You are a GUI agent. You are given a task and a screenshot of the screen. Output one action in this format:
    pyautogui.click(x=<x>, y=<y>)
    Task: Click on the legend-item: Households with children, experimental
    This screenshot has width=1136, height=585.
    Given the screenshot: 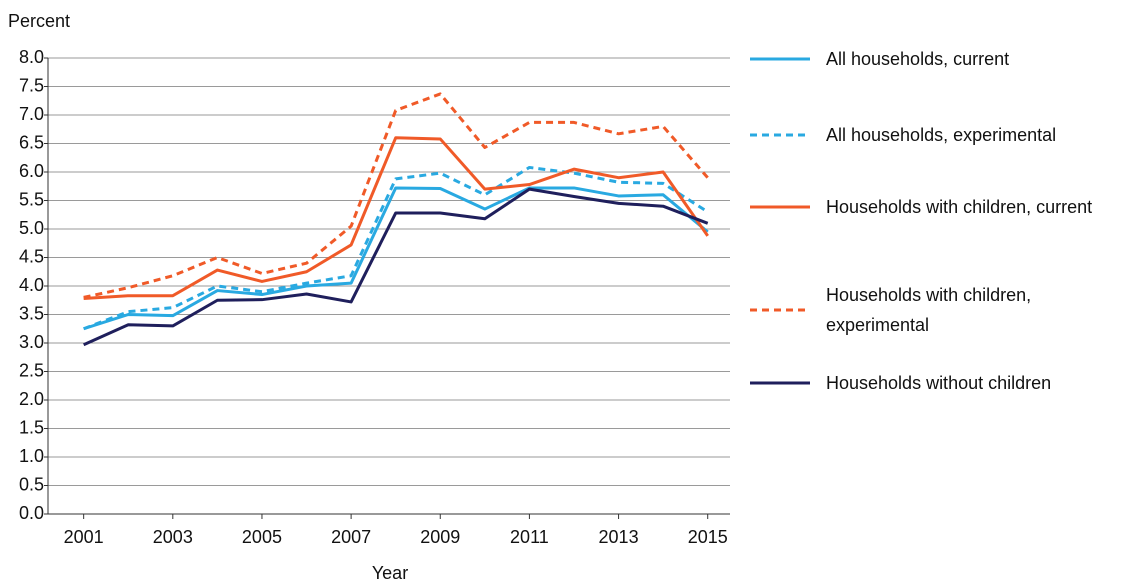 What is the action you would take?
    pyautogui.click(x=938, y=310)
    